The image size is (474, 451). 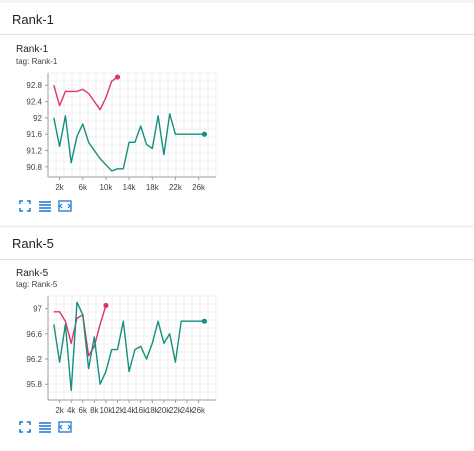 I want to click on x-tick-label: 4k, so click(x=71, y=410).